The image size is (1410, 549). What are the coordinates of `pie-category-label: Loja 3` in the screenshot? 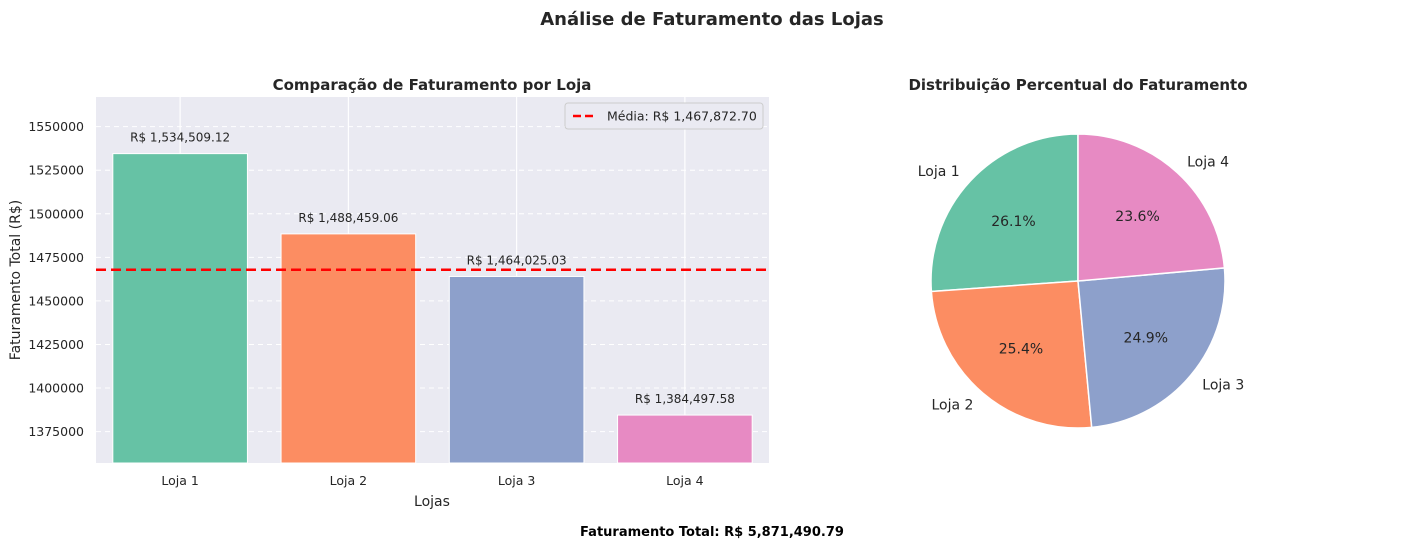 It's located at (1223, 385).